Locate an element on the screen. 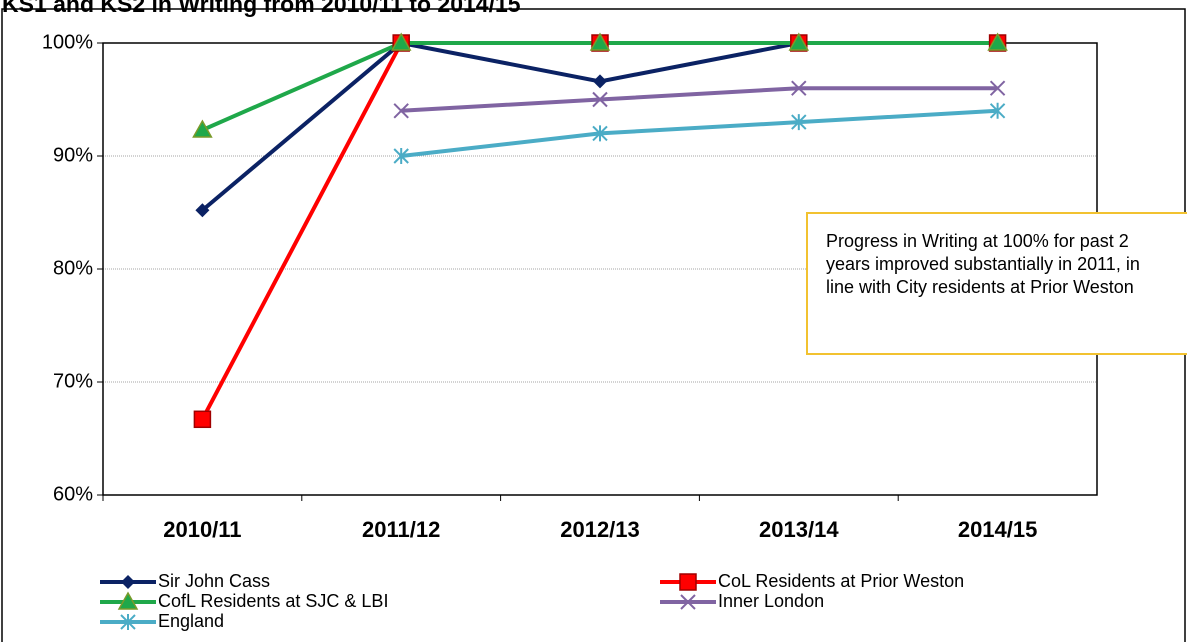  legend-label: Sir John Cass is located at coordinates (214, 581).